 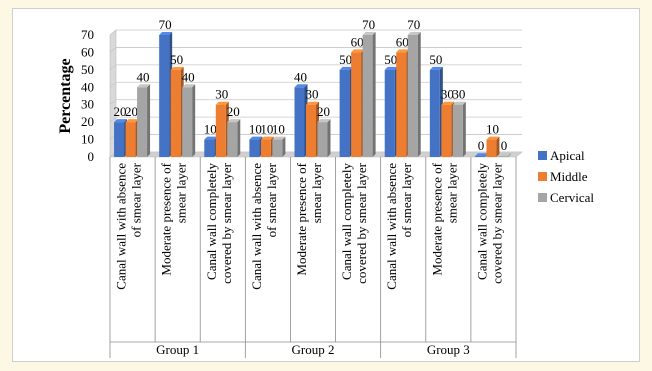 I want to click on legend-label-middle: Middle, so click(x=569, y=176).